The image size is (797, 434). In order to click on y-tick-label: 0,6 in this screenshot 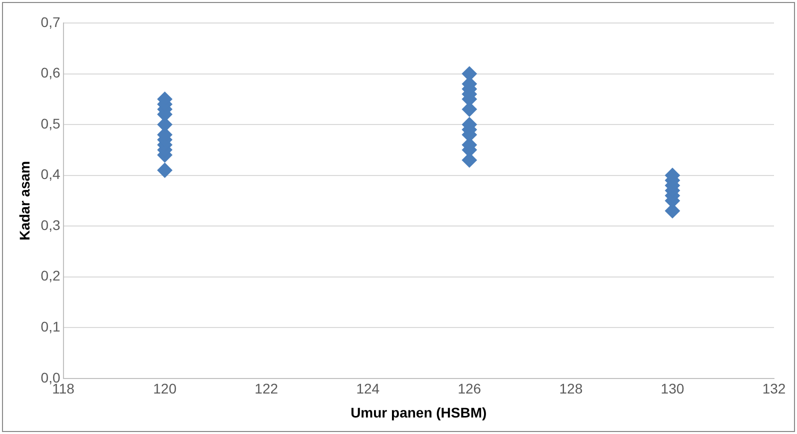, I will do `click(50, 72)`.